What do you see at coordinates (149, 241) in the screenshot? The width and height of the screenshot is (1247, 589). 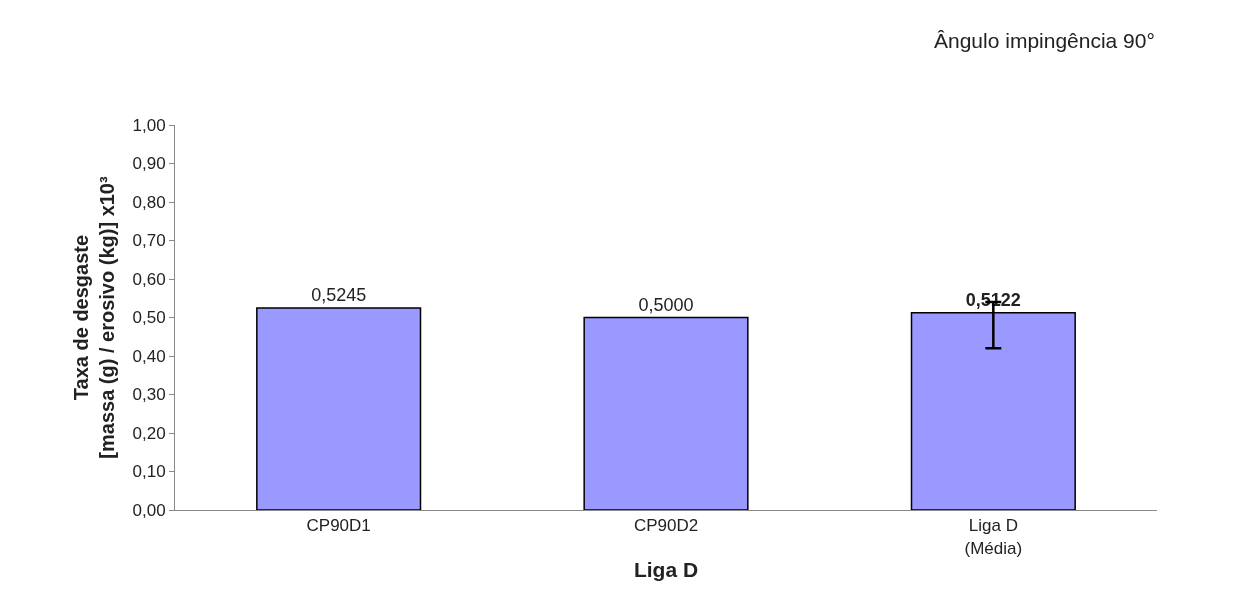 I see `y-tick-label: 0,70` at bounding box center [149, 241].